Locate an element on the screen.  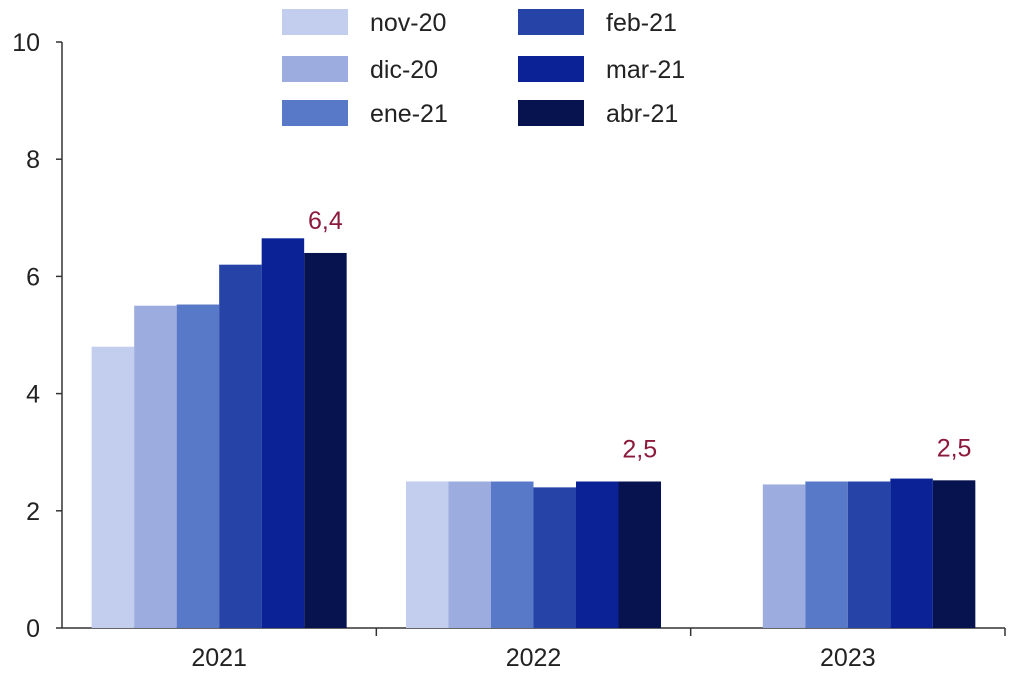
bar-nov-20-2021 is located at coordinates (113, 487).